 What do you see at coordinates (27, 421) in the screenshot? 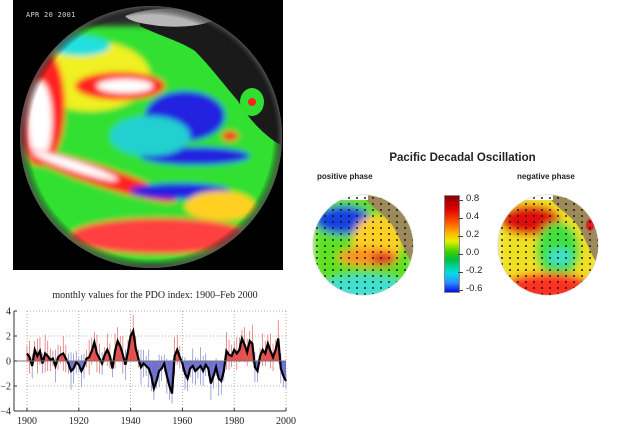
I see `svg-text: 1900` at bounding box center [27, 421].